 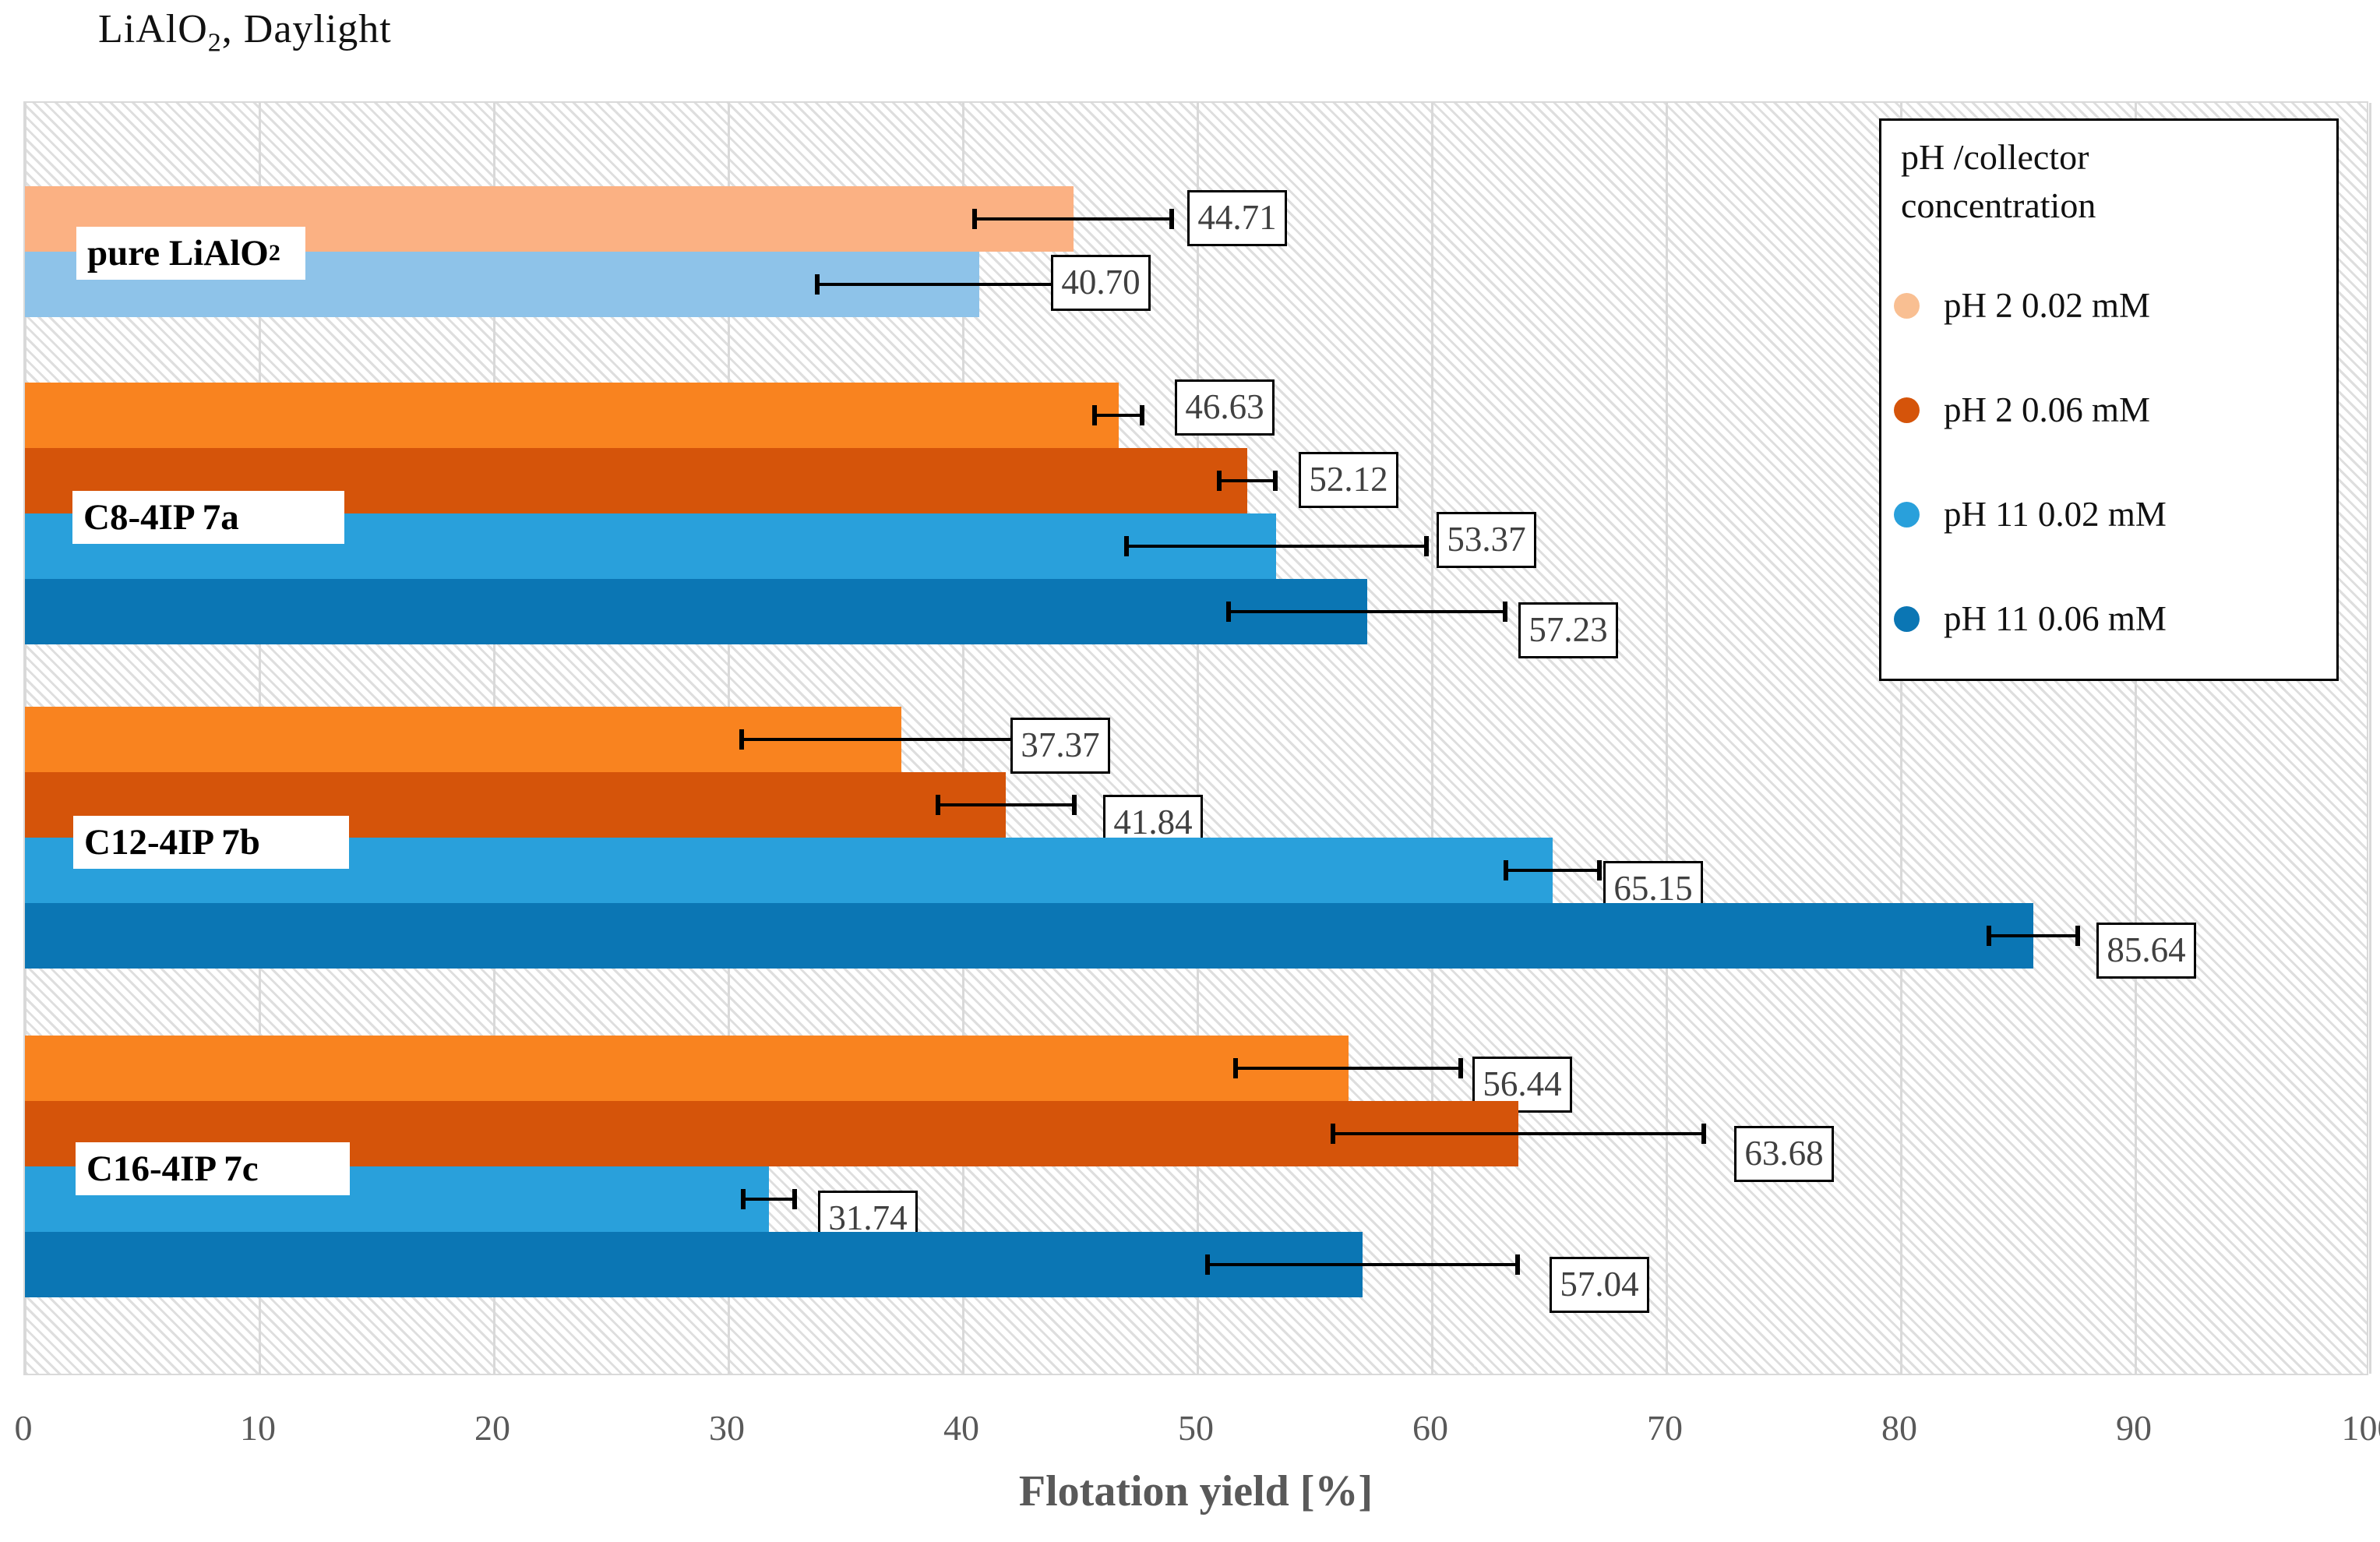 What do you see at coordinates (1568, 630) in the screenshot?
I see `value-label: 57.23` at bounding box center [1568, 630].